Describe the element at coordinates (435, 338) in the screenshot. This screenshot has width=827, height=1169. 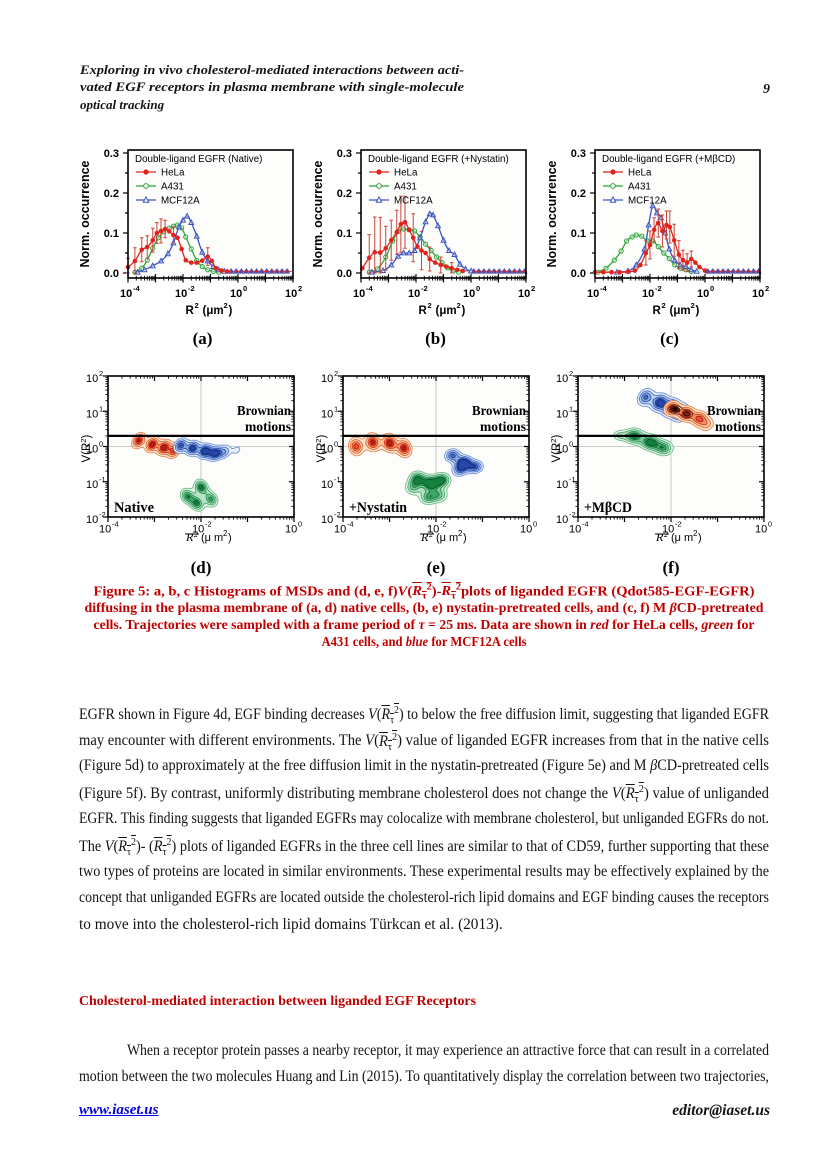
I see `svg-text: (b)` at that location.